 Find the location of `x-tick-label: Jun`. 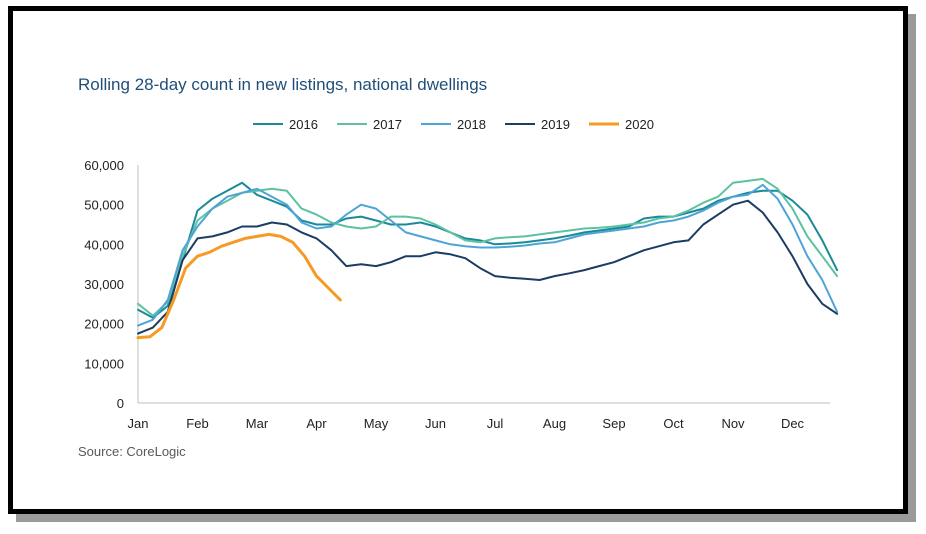

x-tick-label: Jun is located at coordinates (435, 423).